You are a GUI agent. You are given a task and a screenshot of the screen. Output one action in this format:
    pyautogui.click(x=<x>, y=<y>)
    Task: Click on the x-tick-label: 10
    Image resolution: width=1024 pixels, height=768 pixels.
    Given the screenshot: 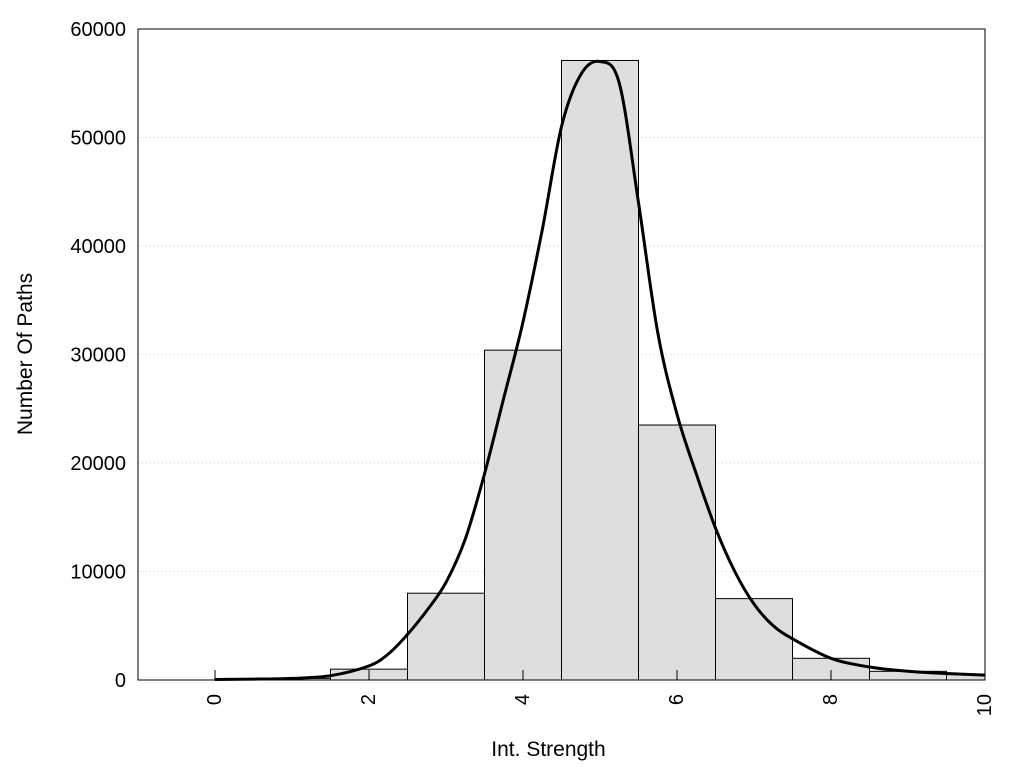 What is the action you would take?
    pyautogui.click(x=985, y=705)
    